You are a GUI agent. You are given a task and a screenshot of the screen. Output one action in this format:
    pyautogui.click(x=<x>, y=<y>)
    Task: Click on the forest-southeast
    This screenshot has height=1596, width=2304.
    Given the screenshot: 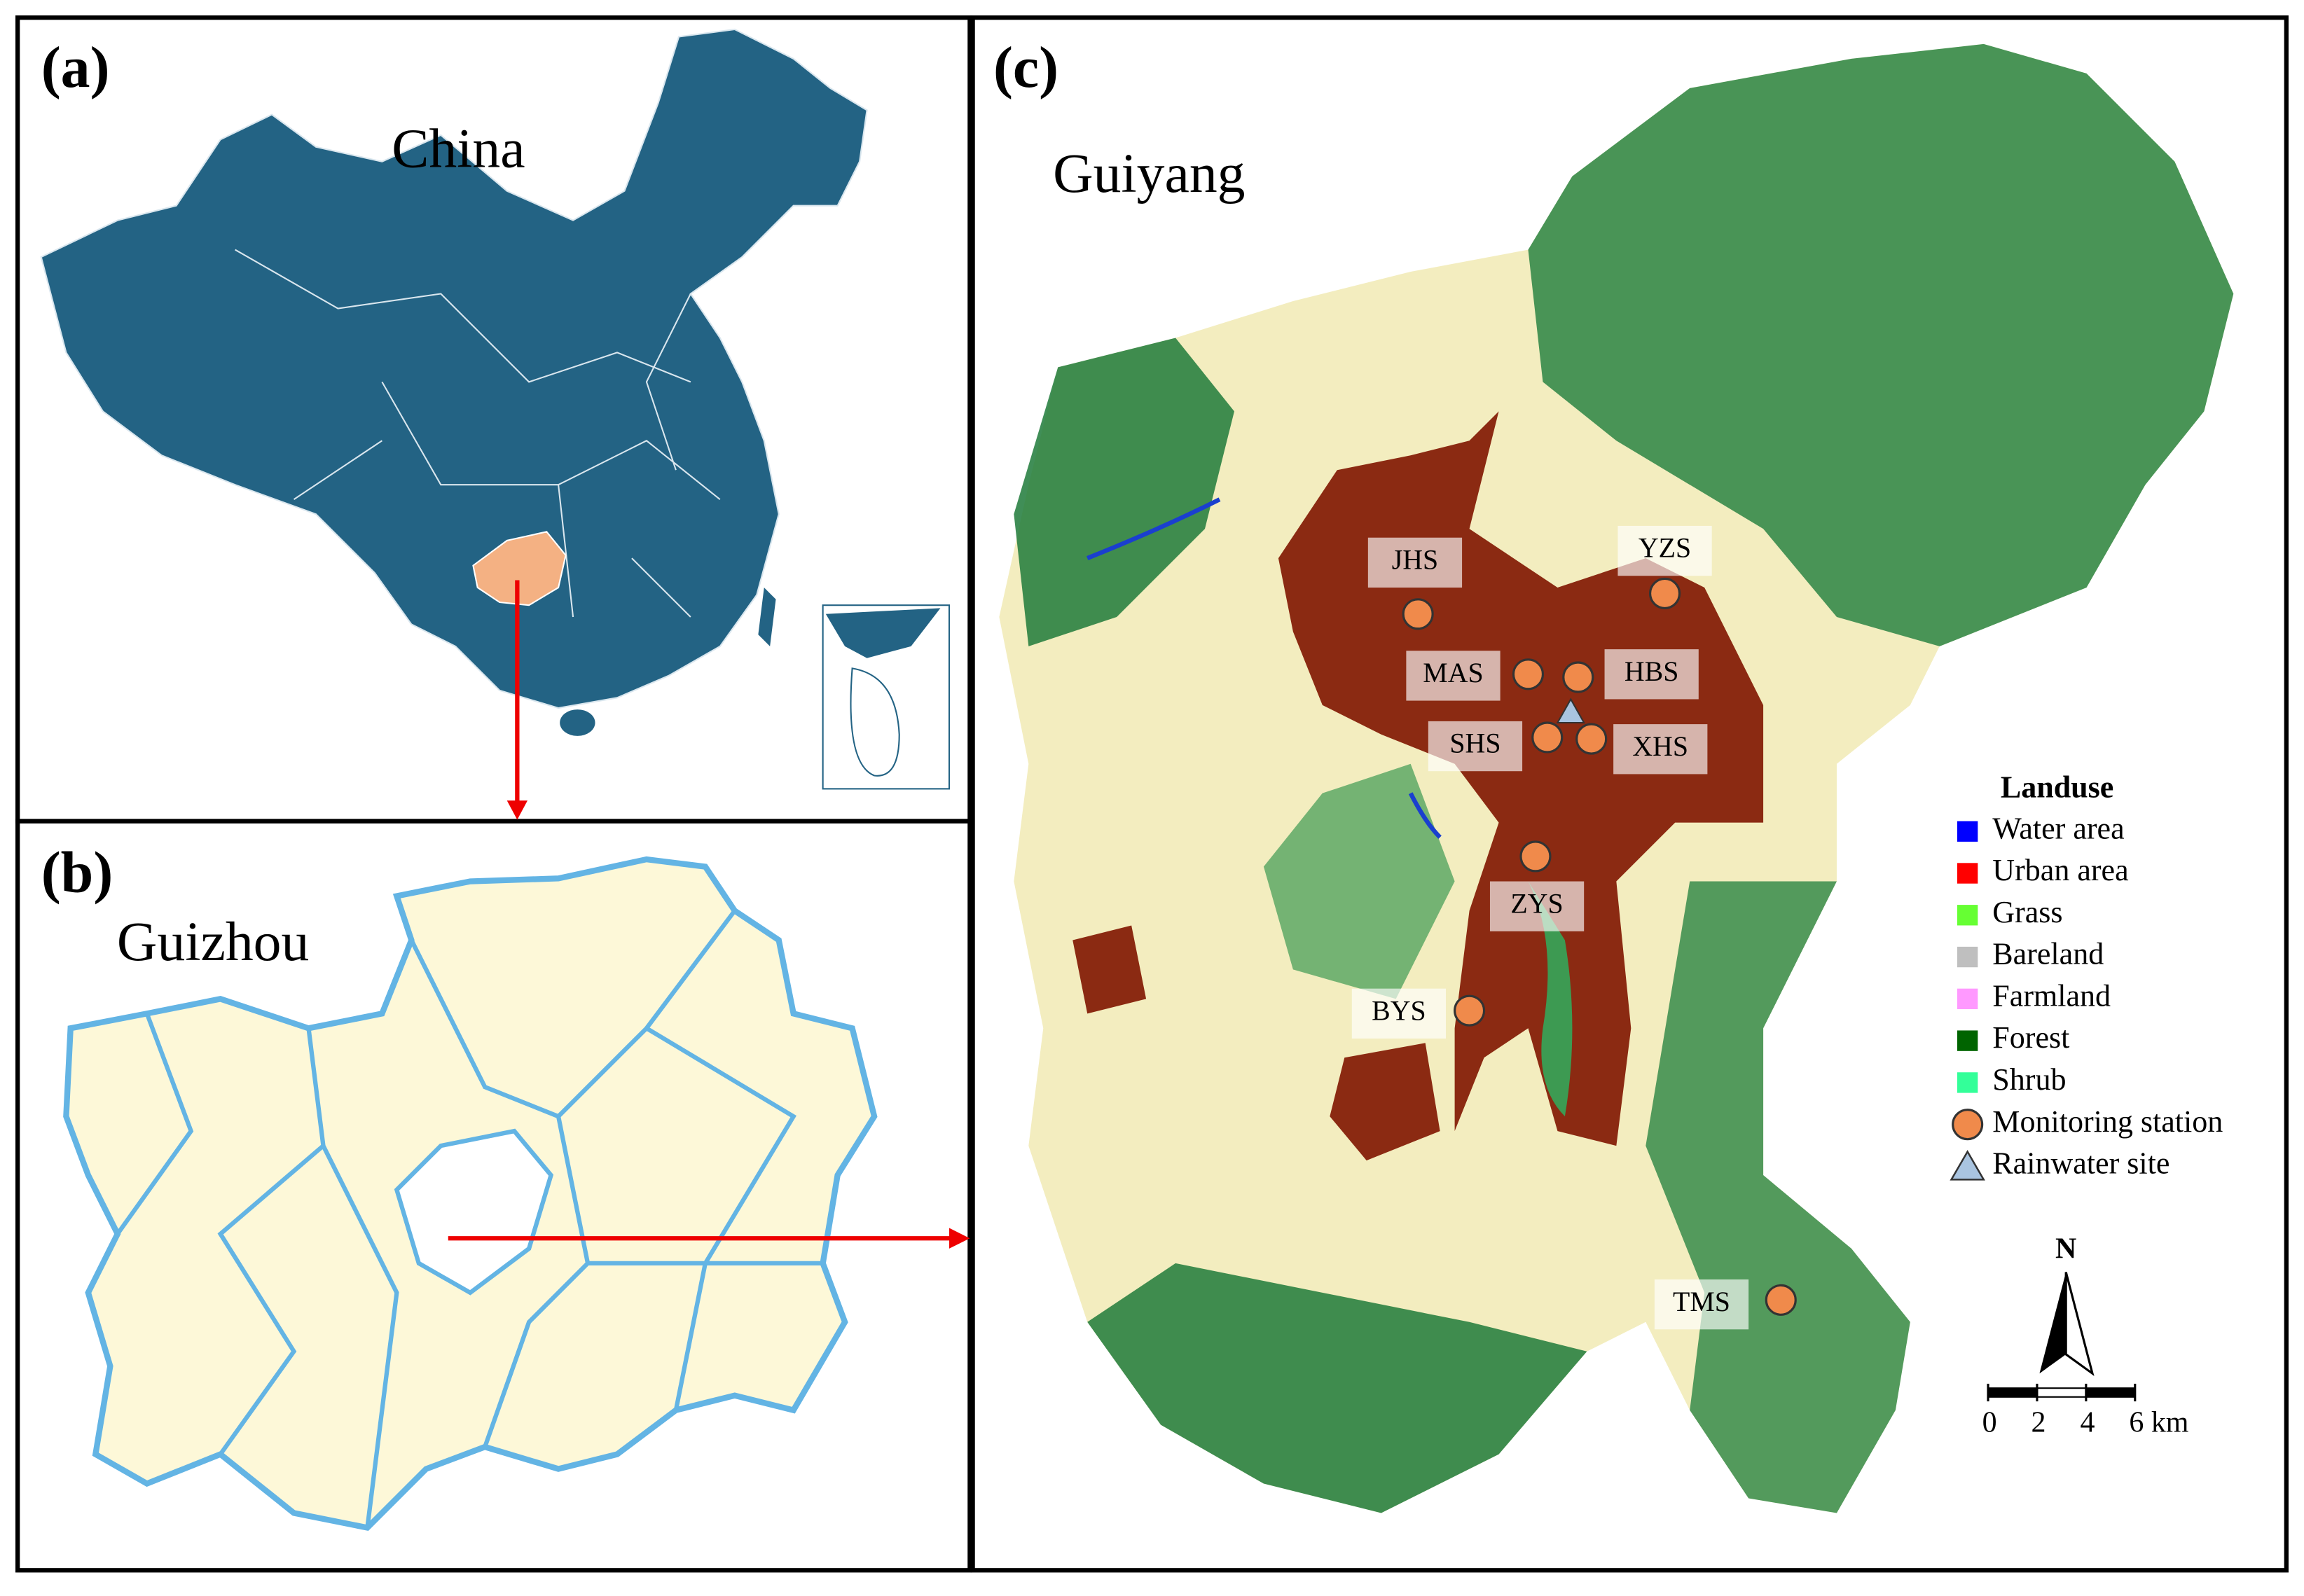 What is the action you would take?
    pyautogui.click(x=1778, y=1197)
    